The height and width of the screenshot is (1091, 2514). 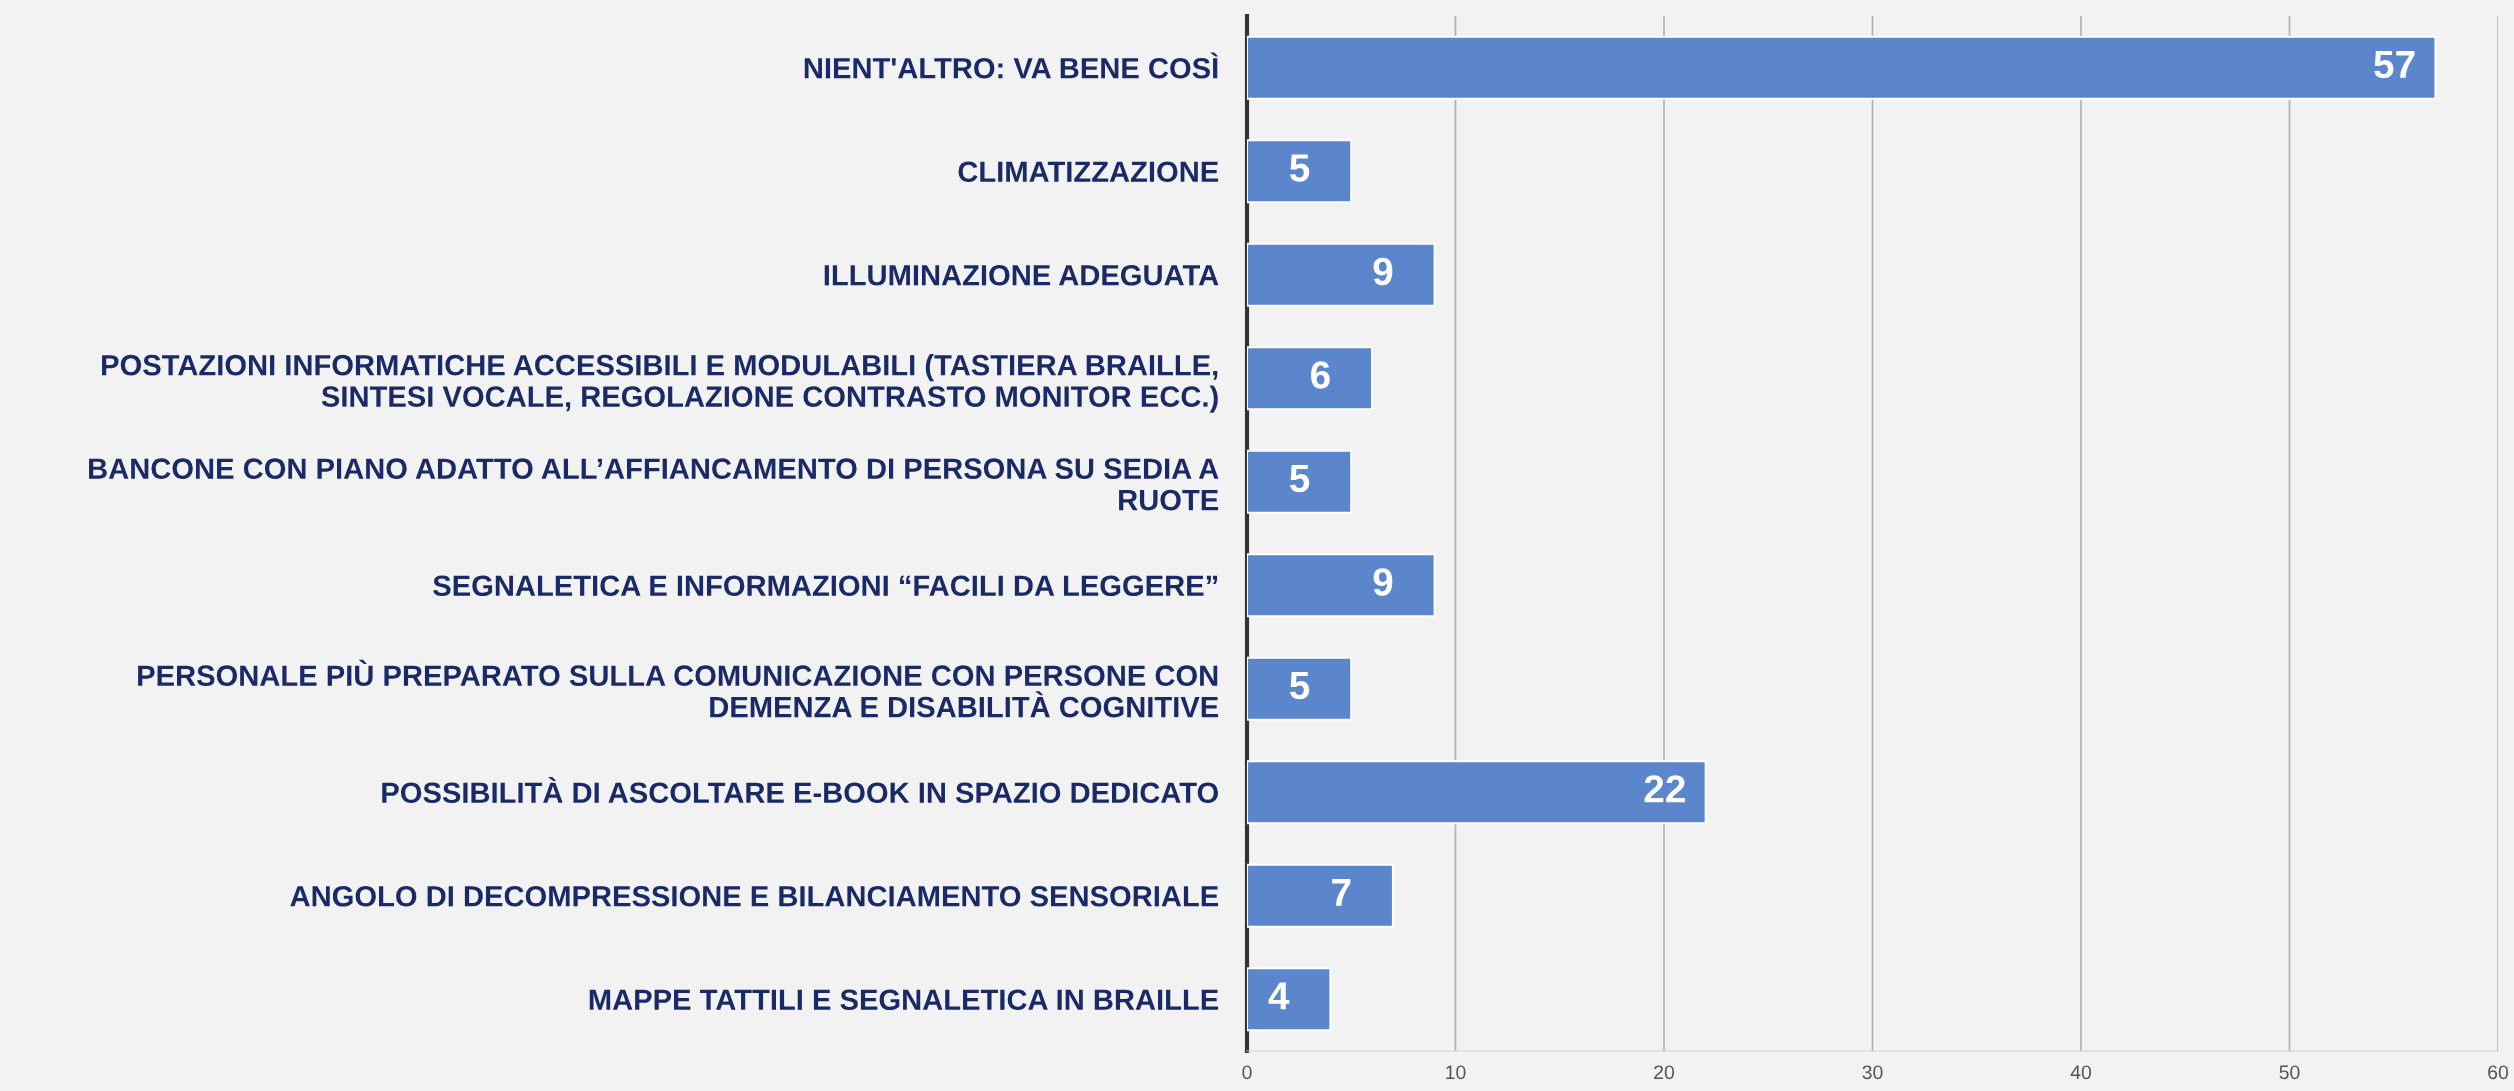 What do you see at coordinates (1872, 1072) in the screenshot?
I see `x-tick-label: 30` at bounding box center [1872, 1072].